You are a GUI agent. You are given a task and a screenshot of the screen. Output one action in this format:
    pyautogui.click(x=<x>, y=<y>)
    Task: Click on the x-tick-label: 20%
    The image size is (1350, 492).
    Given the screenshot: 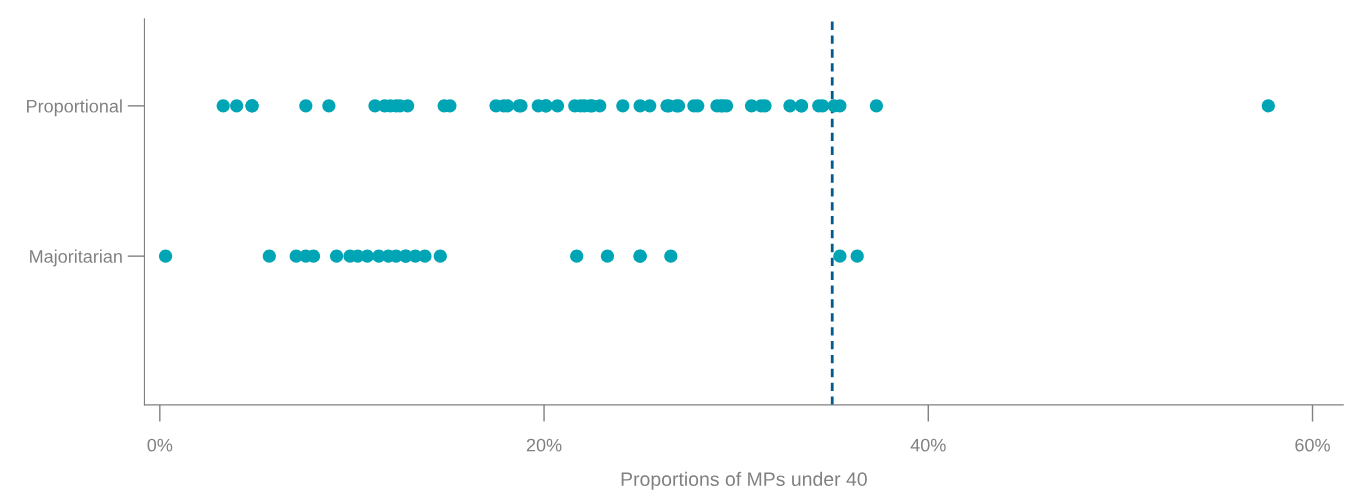 What is the action you would take?
    pyautogui.click(x=544, y=445)
    